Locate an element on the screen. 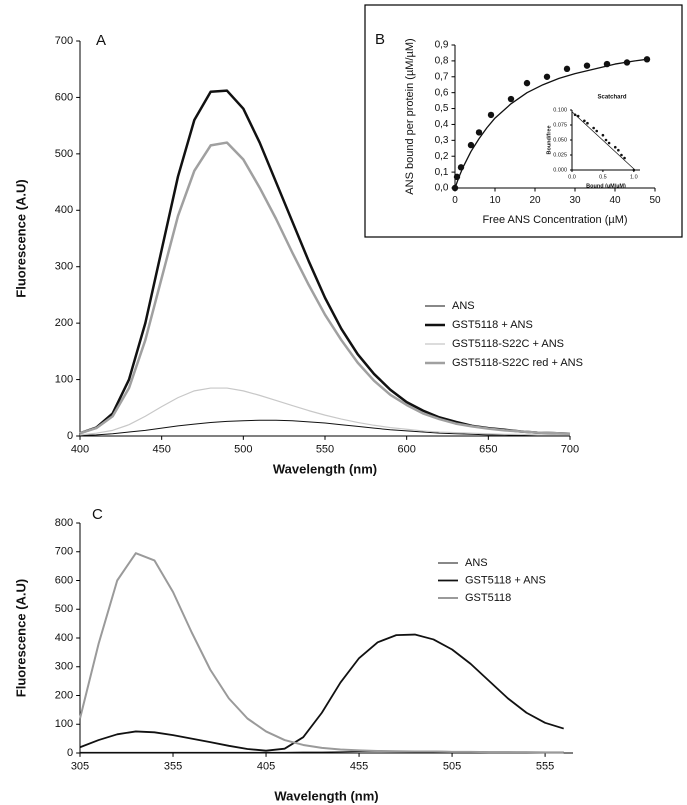 This screenshot has width=687, height=805. panel-b-frame is located at coordinates (523, 121).